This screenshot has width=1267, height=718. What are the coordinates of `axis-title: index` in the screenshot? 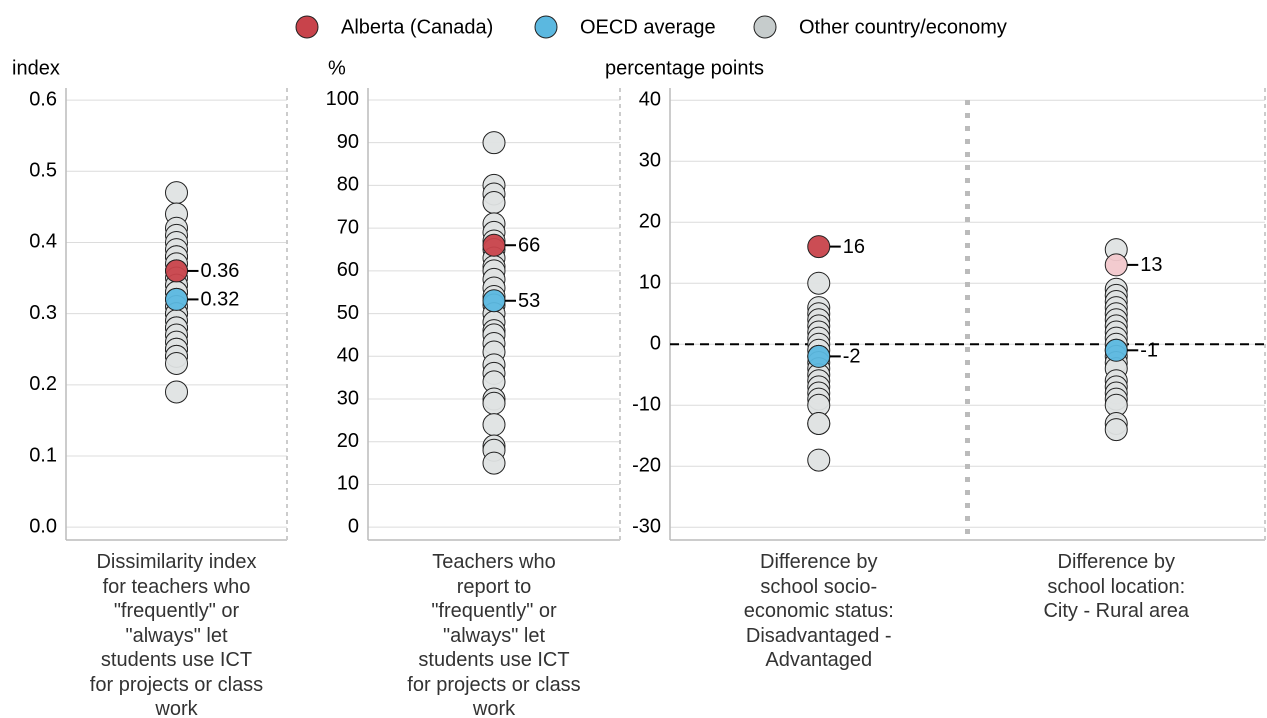 It's located at (36, 68).